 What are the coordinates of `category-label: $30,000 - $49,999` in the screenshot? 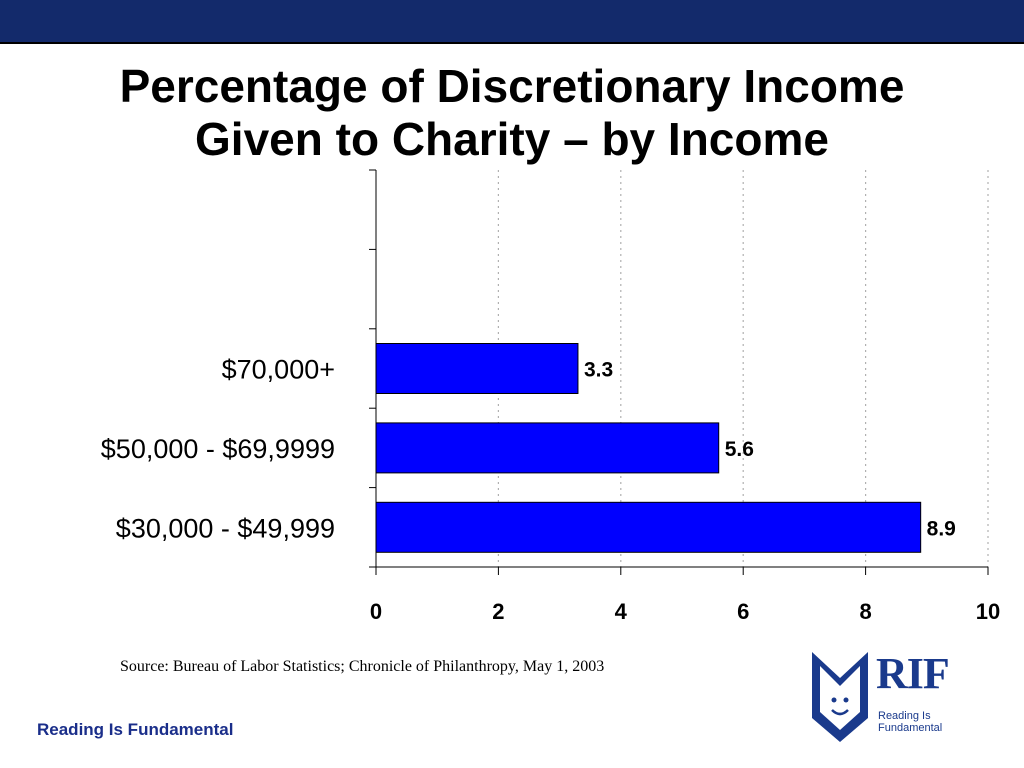 It's located at (225, 528).